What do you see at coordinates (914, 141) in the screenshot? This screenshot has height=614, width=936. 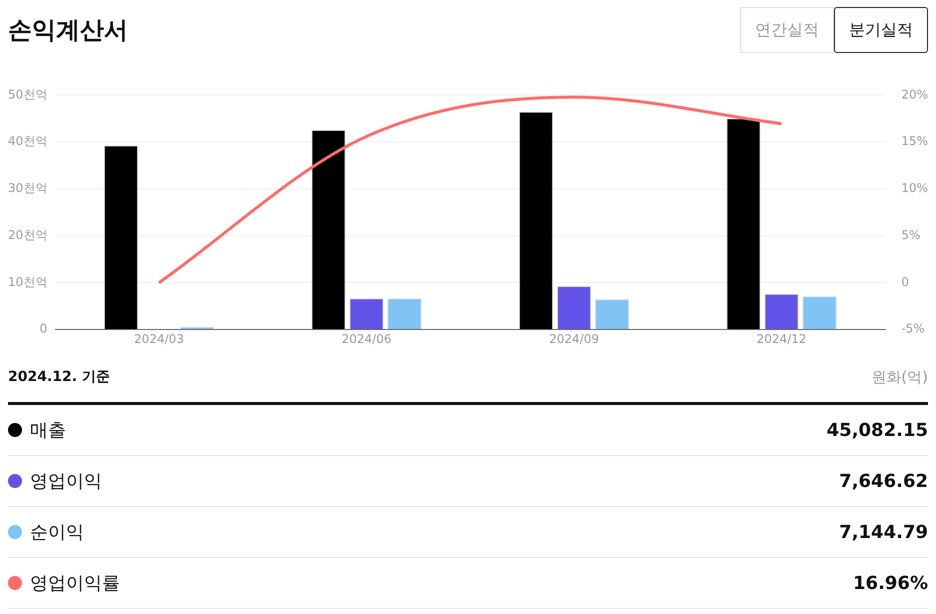 I see `y2-tick-label: 15%` at bounding box center [914, 141].